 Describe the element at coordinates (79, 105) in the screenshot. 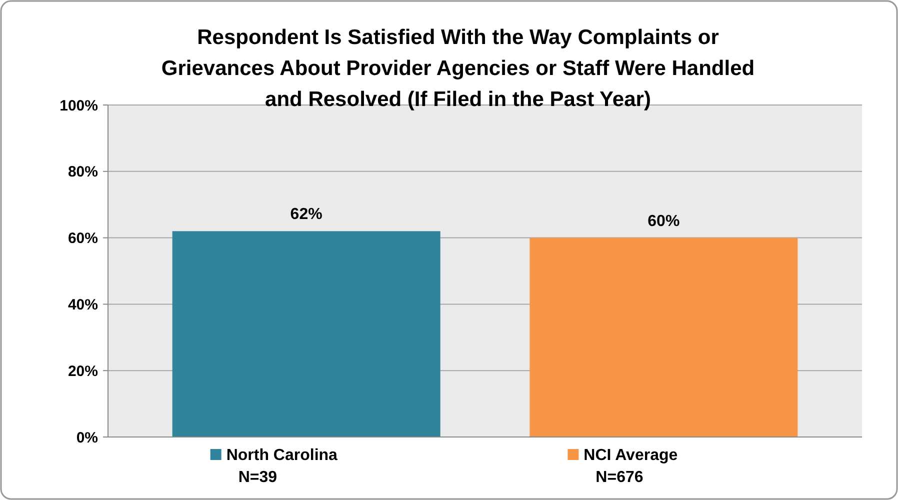

I see `y-tick-label: 100%` at that location.